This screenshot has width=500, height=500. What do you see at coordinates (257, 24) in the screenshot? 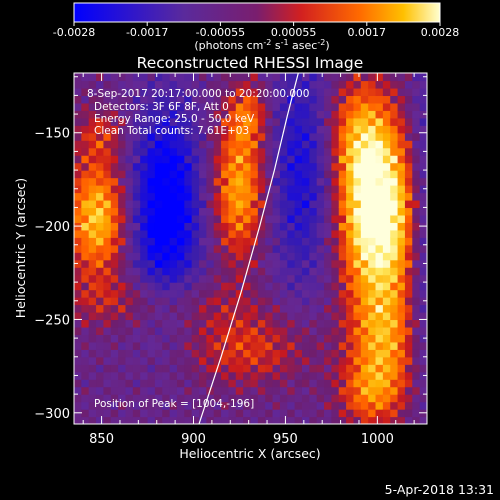
I see `colorbar-ticks` at bounding box center [257, 24].